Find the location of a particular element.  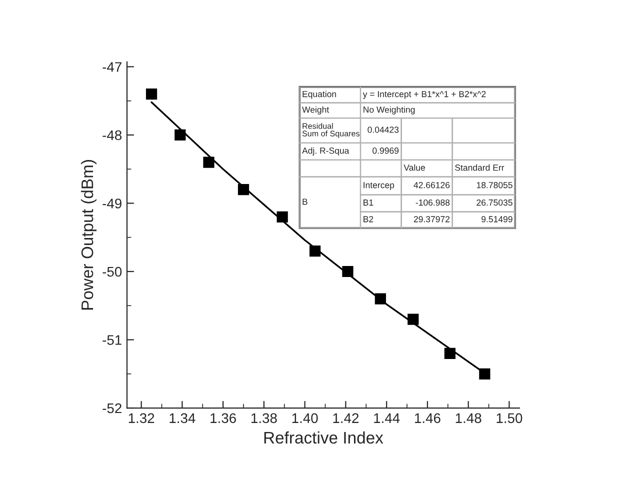

annotation: -106.988 is located at coordinates (433, 202).